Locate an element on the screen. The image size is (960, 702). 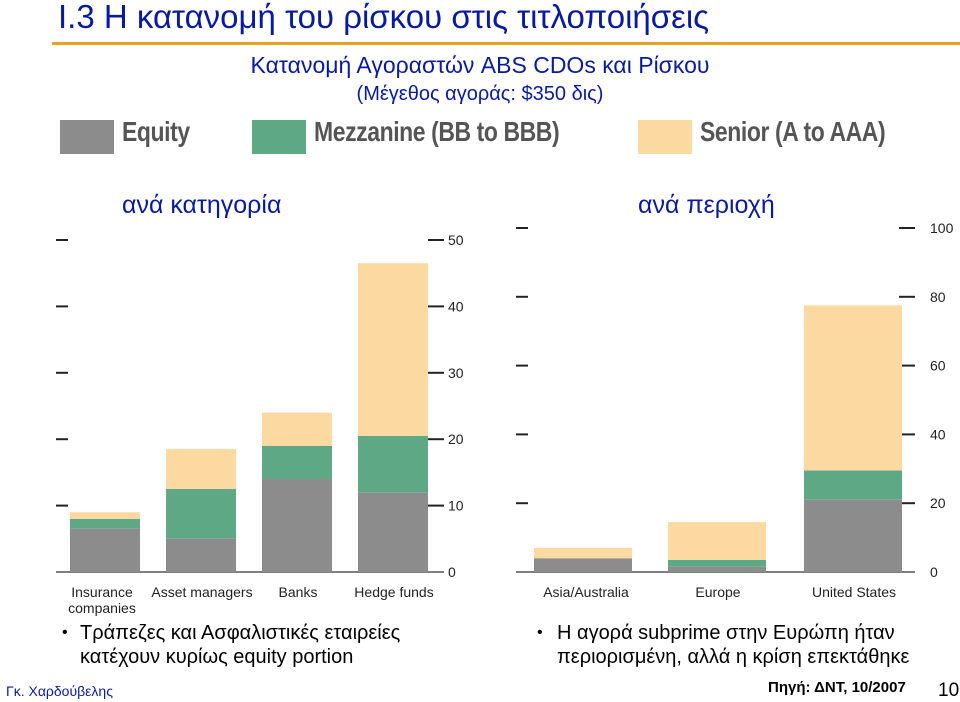
chart-1-category-label-0: Asia/Australia is located at coordinates (586, 592).